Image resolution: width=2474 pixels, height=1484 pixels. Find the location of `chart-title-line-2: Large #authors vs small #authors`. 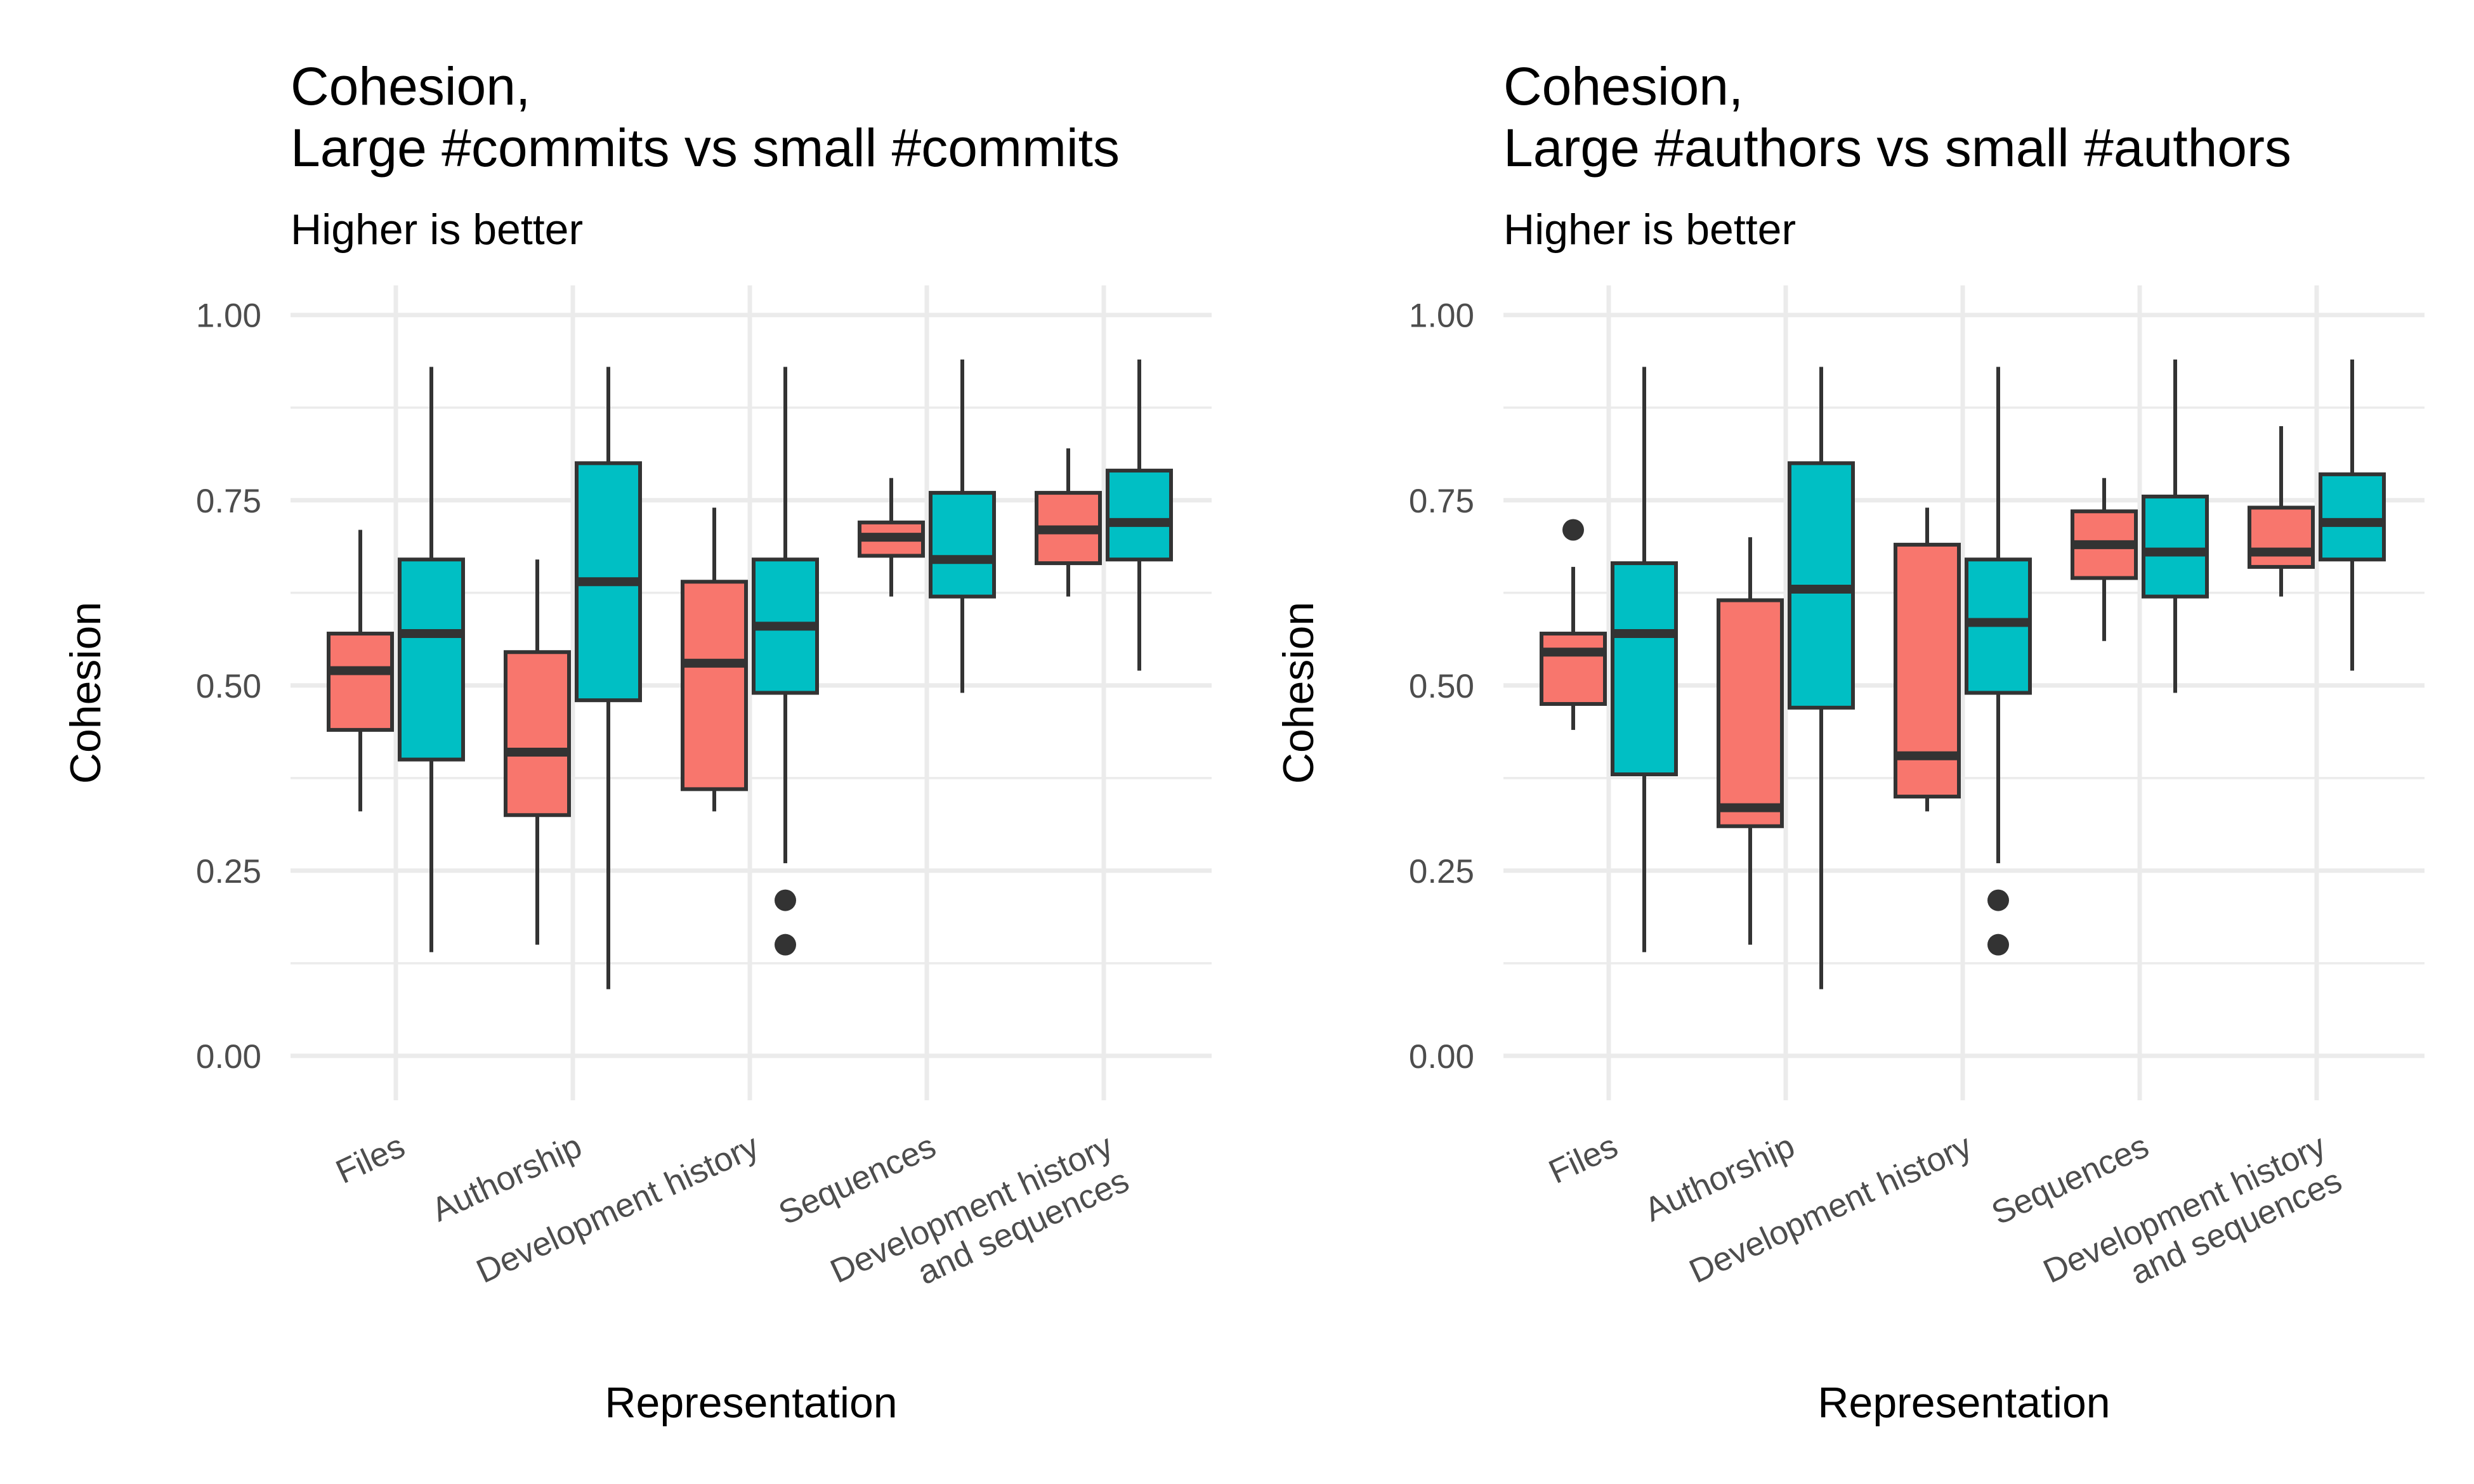

chart-title-line-2: Large #authors vs small #authors is located at coordinates (1897, 148).